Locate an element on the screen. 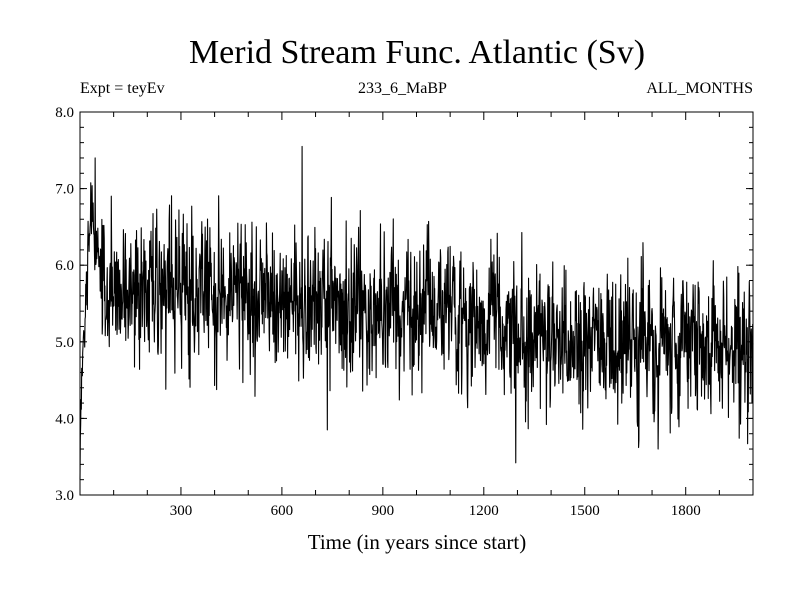 The image size is (800, 600). months-label: ALL_MONTHS is located at coordinates (699, 88).